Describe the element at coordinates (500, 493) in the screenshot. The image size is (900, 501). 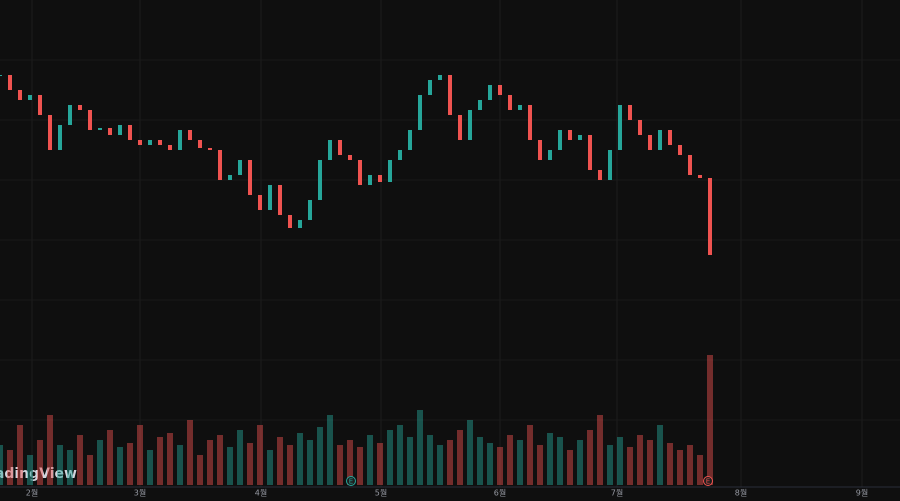
I see `x-tick-label: 6월` at that location.